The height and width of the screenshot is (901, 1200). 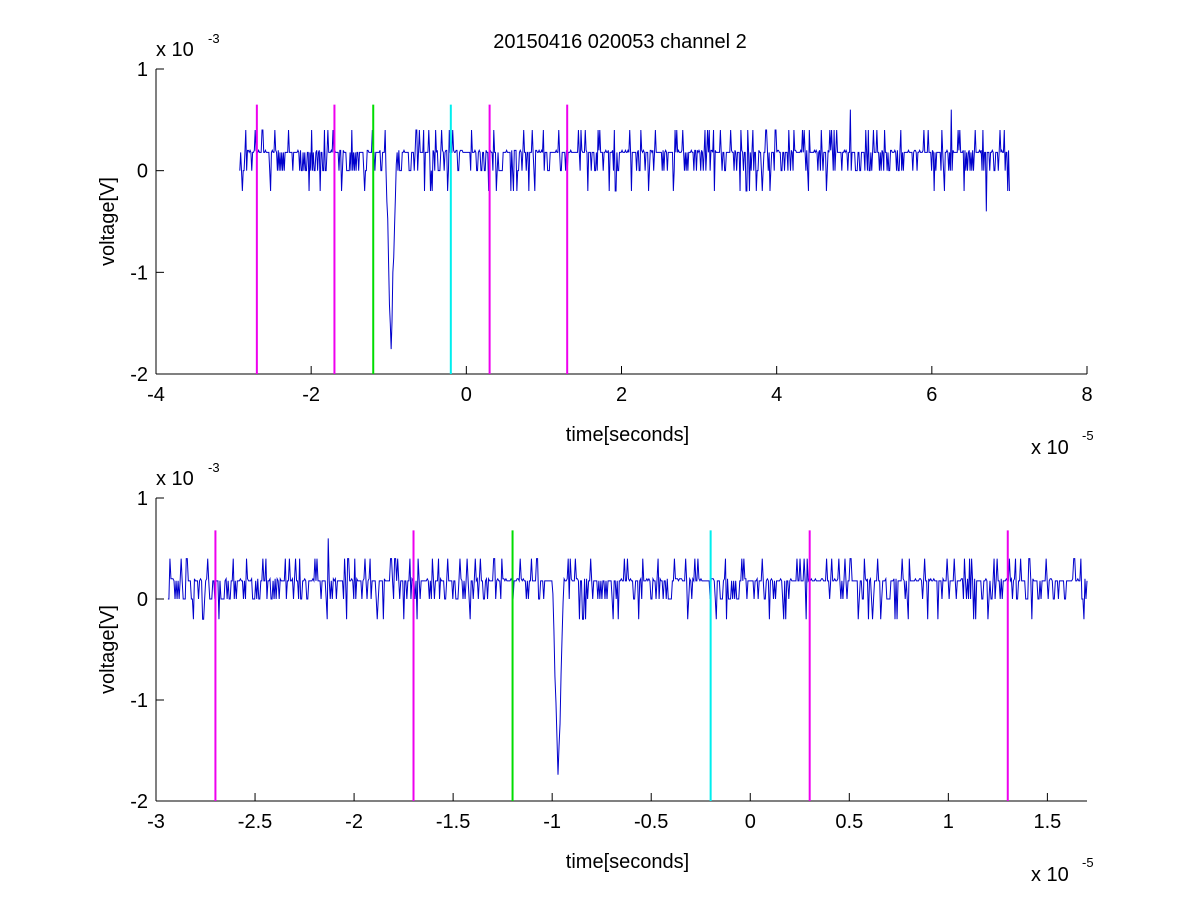 I want to click on x-tick-label: -2.5, so click(x=255, y=822).